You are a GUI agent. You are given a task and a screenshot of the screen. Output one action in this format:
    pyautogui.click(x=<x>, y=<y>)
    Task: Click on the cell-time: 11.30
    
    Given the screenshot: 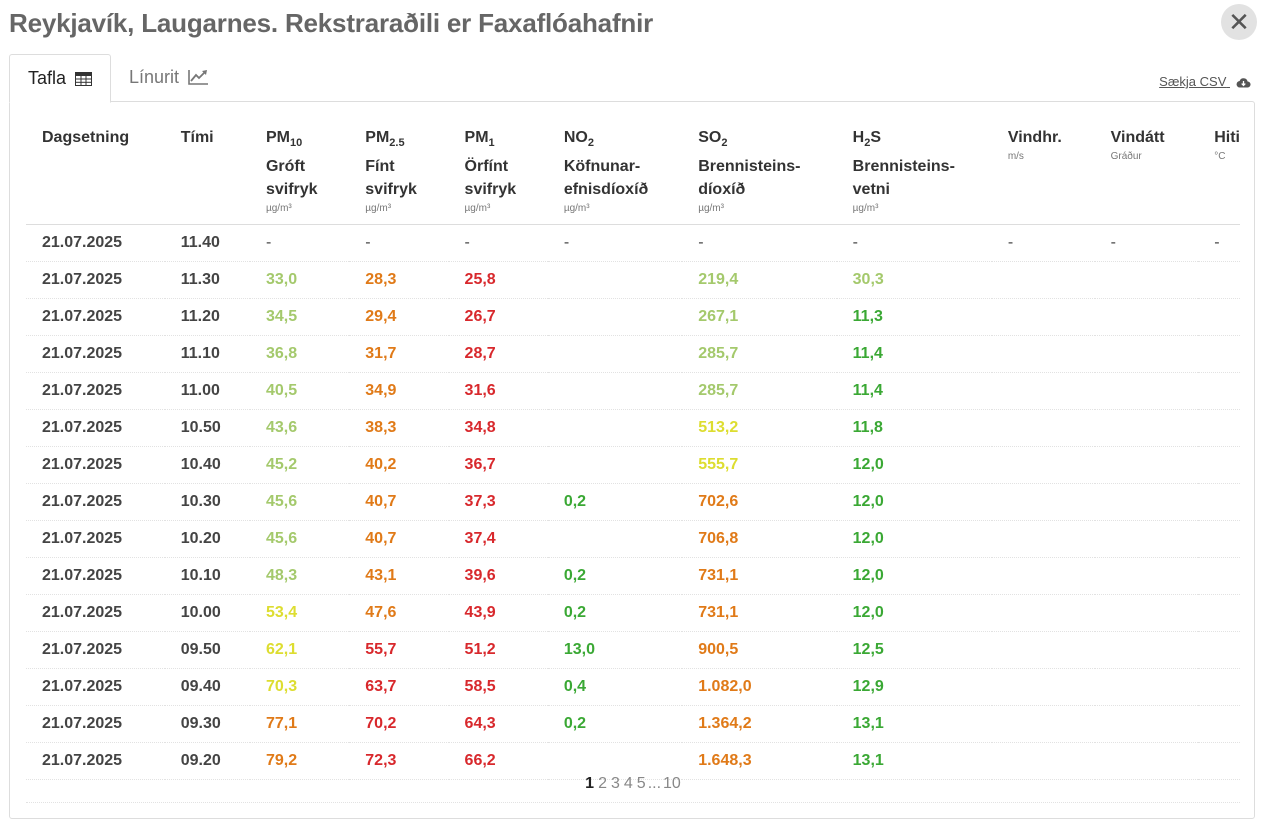 What is the action you would take?
    pyautogui.click(x=207, y=280)
    